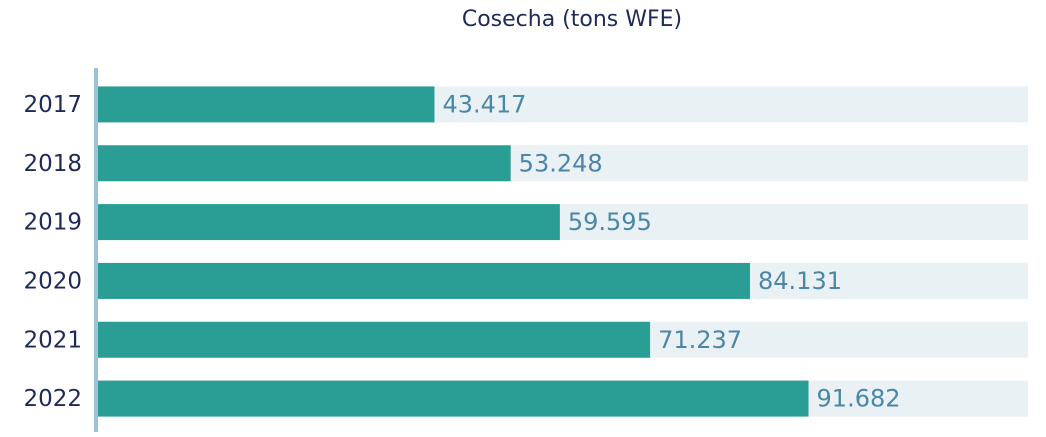 Image resolution: width=1046 pixels, height=437 pixels. What do you see at coordinates (52, 223) in the screenshot?
I see `y-tick-label: 2019` at bounding box center [52, 223].